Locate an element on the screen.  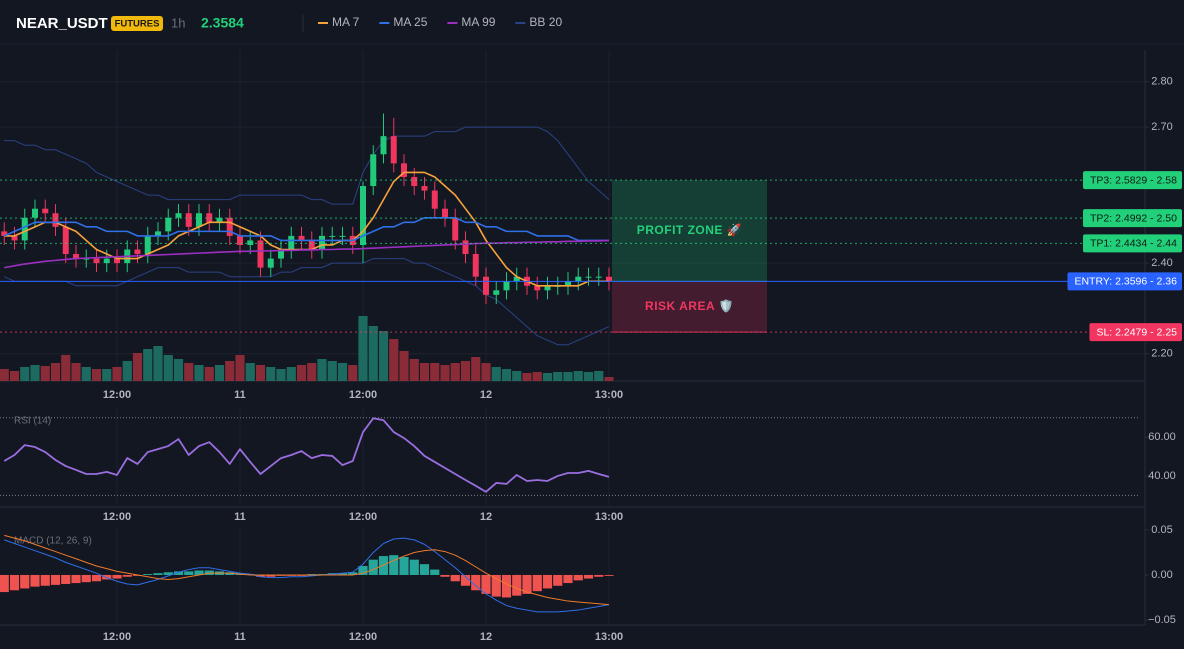
badge-bg is located at coordinates (137, 23).